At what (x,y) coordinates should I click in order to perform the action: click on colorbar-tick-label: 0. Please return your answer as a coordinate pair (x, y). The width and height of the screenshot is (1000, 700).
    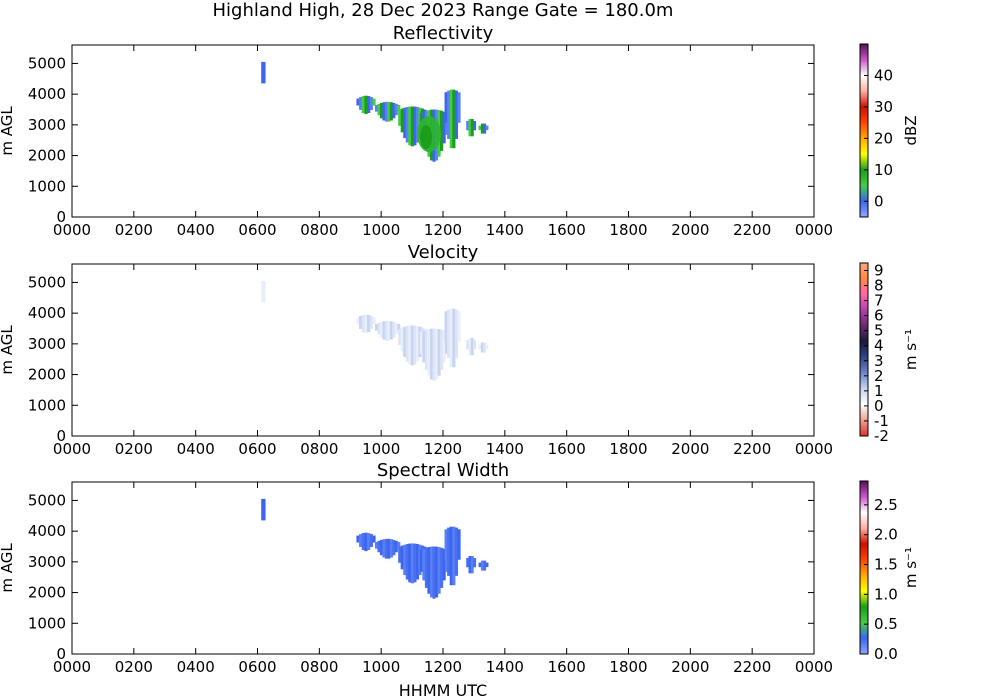
    Looking at the image, I should click on (879, 201).